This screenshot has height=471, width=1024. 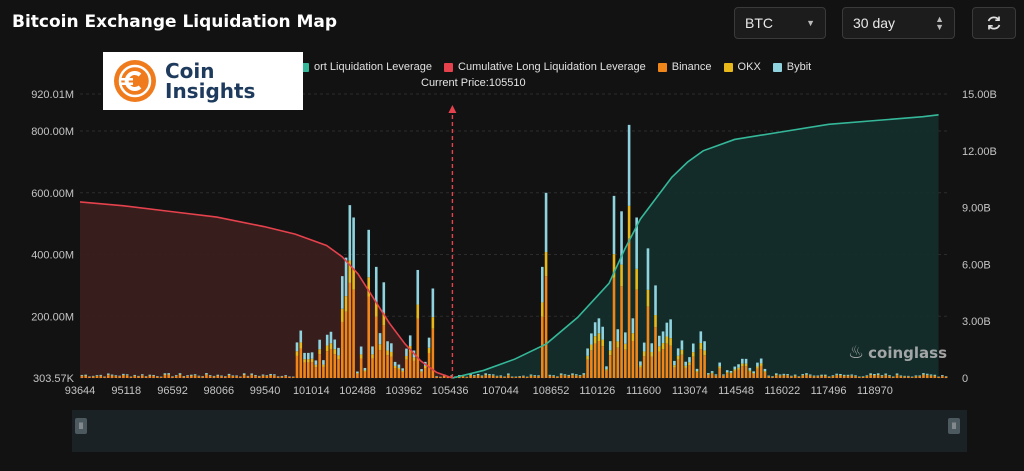 I want to click on y-right-tick-label: 15.00B, so click(x=979, y=95).